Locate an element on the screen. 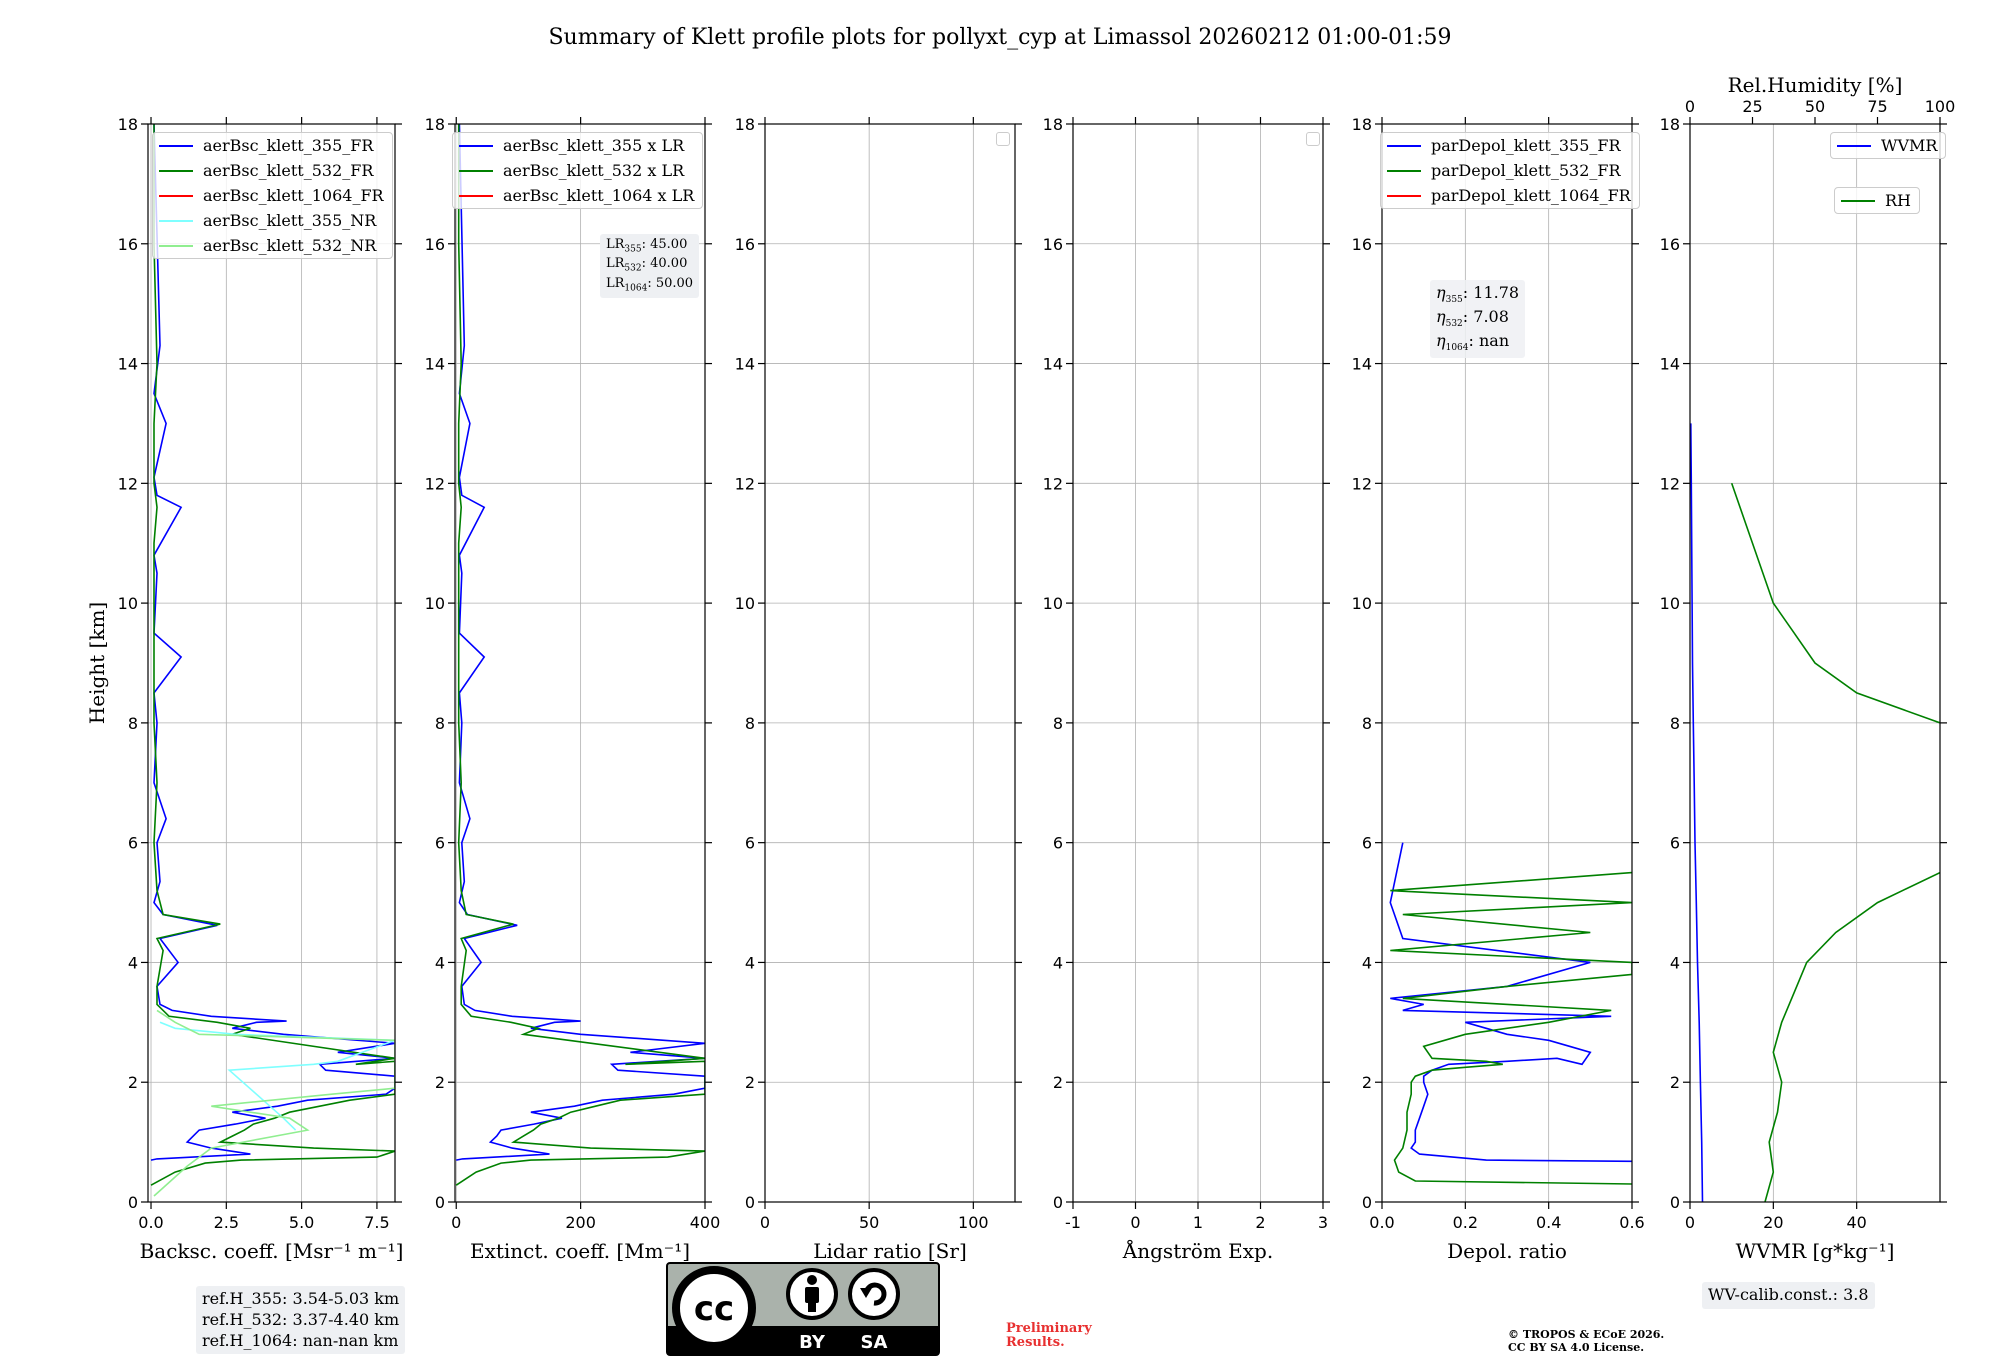 This screenshot has width=2000, height=1360. legend-item: parDepol_klett_532_FR is located at coordinates (1510, 170).